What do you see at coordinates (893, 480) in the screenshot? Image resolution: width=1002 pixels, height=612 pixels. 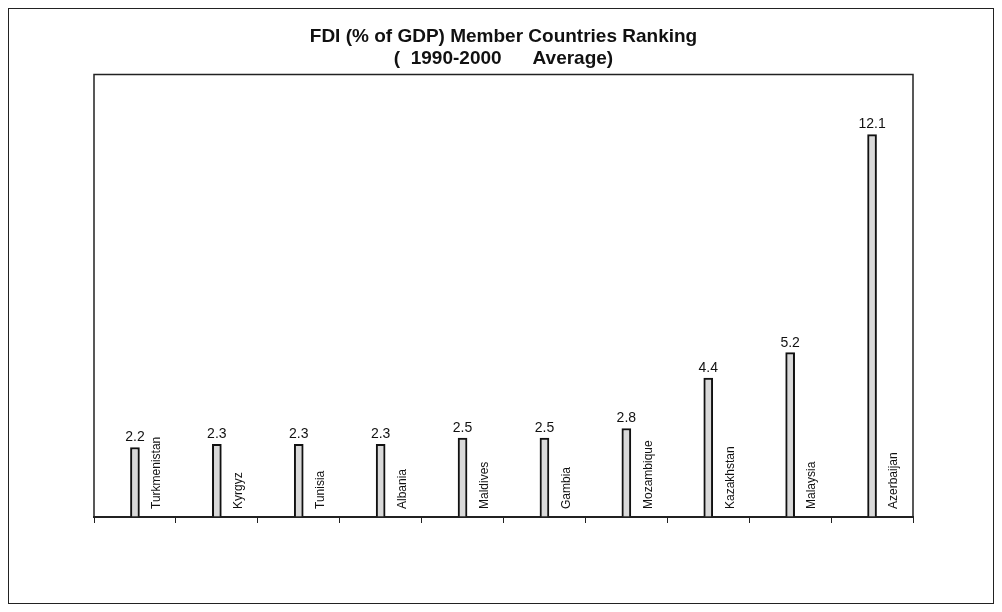 I see `x-tick-label: Azerbaijan` at bounding box center [893, 480].